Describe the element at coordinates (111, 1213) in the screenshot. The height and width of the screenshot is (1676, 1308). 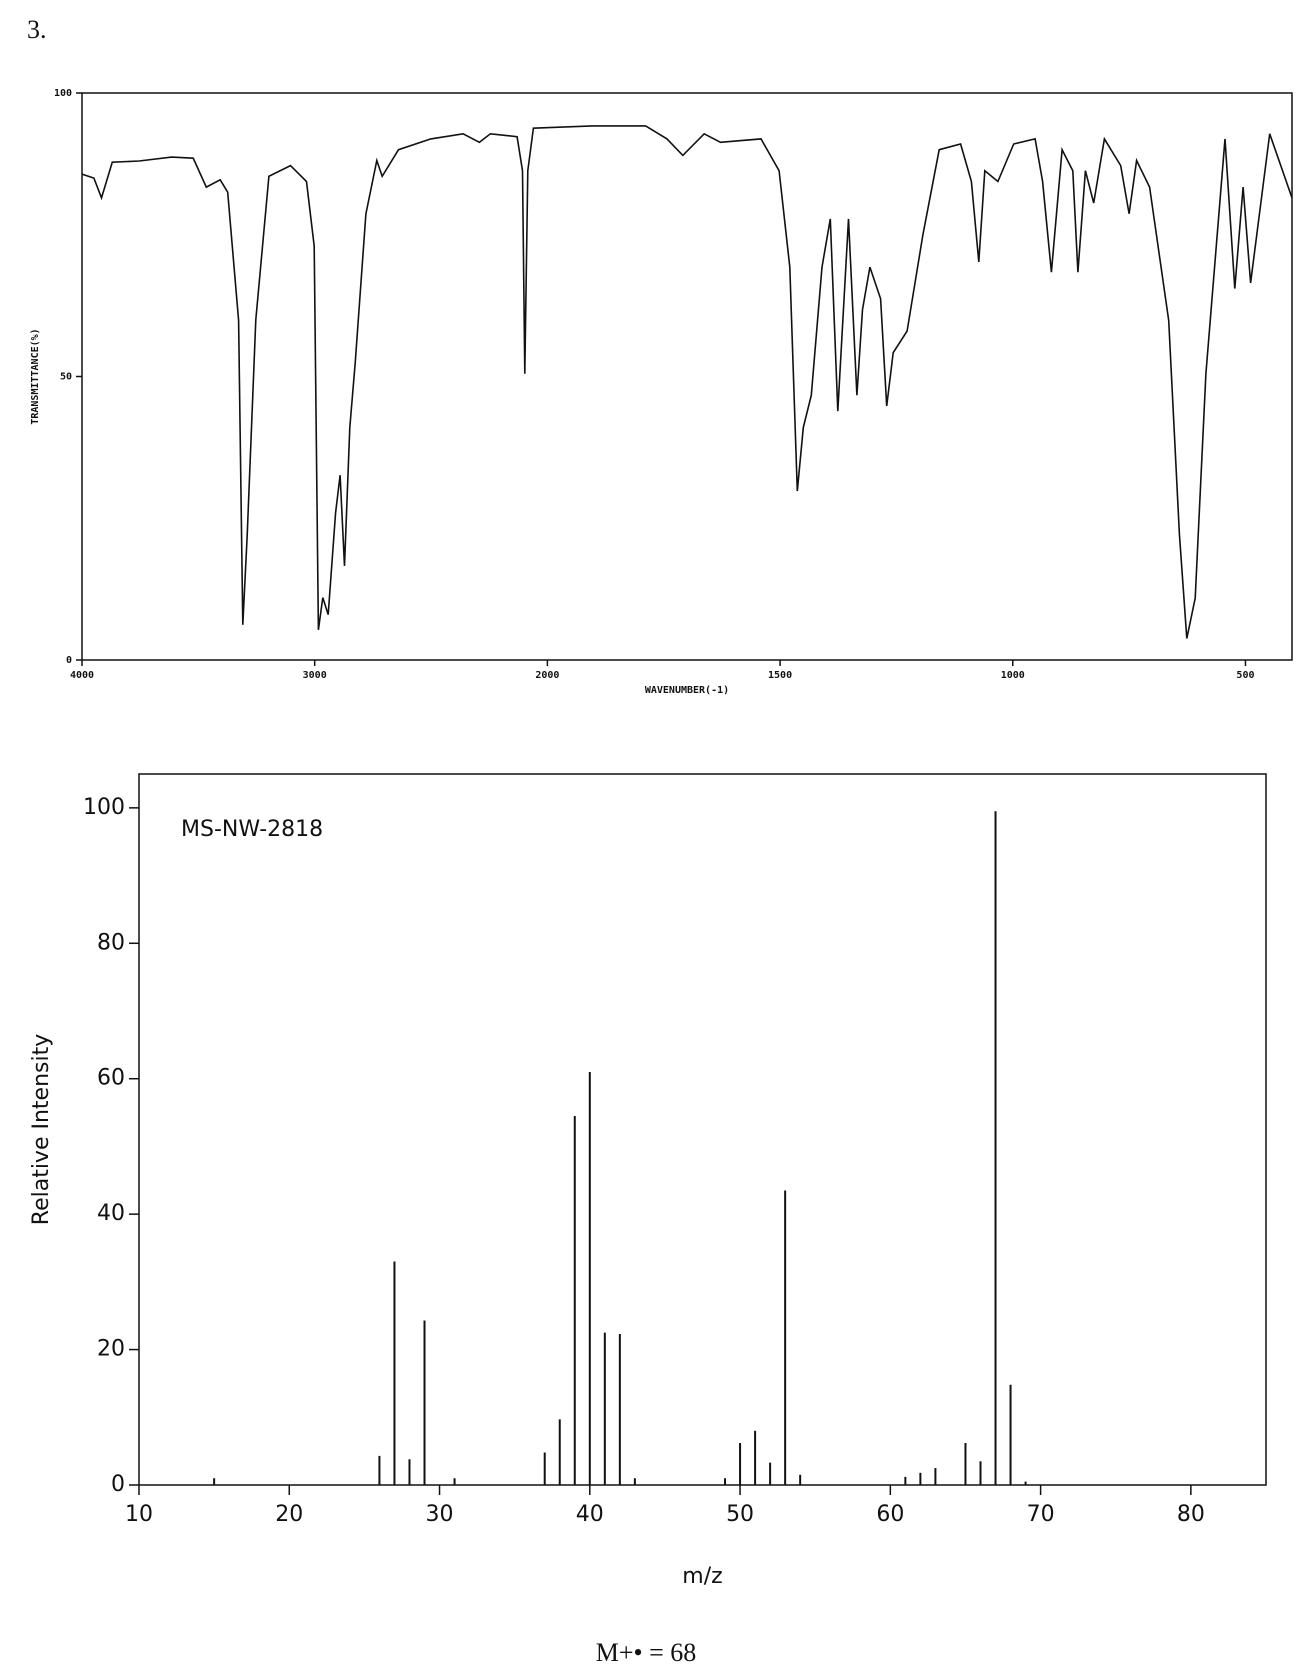
I see `y-tick-label: 40` at that location.